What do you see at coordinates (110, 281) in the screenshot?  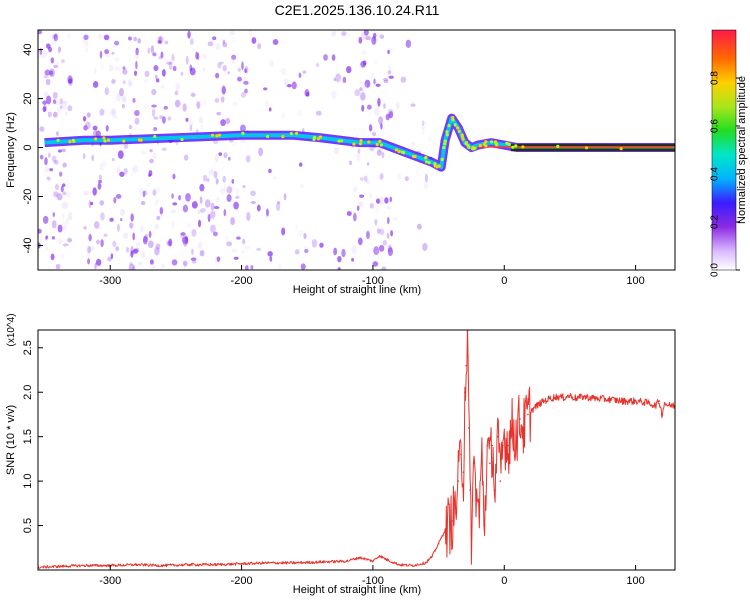 I see `spectrogram-xtick-label: -300` at bounding box center [110, 281].